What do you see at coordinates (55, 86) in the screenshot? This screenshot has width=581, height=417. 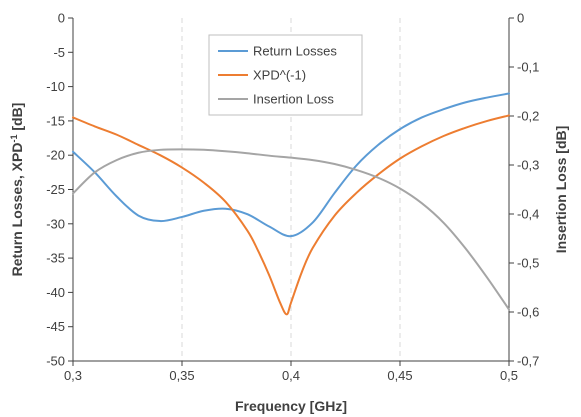 I see `y-left-tick-label: -10` at bounding box center [55, 86].